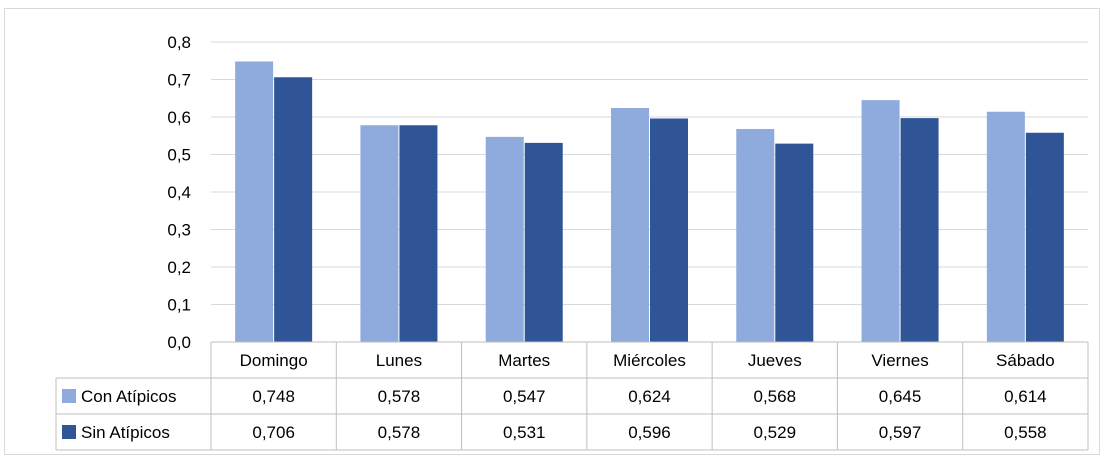  Describe the element at coordinates (179, 230) in the screenshot. I see `y-tick-label: 0,3` at that location.